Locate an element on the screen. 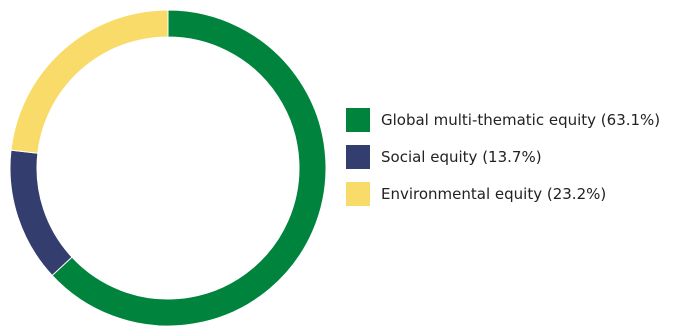 This screenshot has width=675, height=327. legend-label-social-equity: Social equity (13.7%) is located at coordinates (461, 156).